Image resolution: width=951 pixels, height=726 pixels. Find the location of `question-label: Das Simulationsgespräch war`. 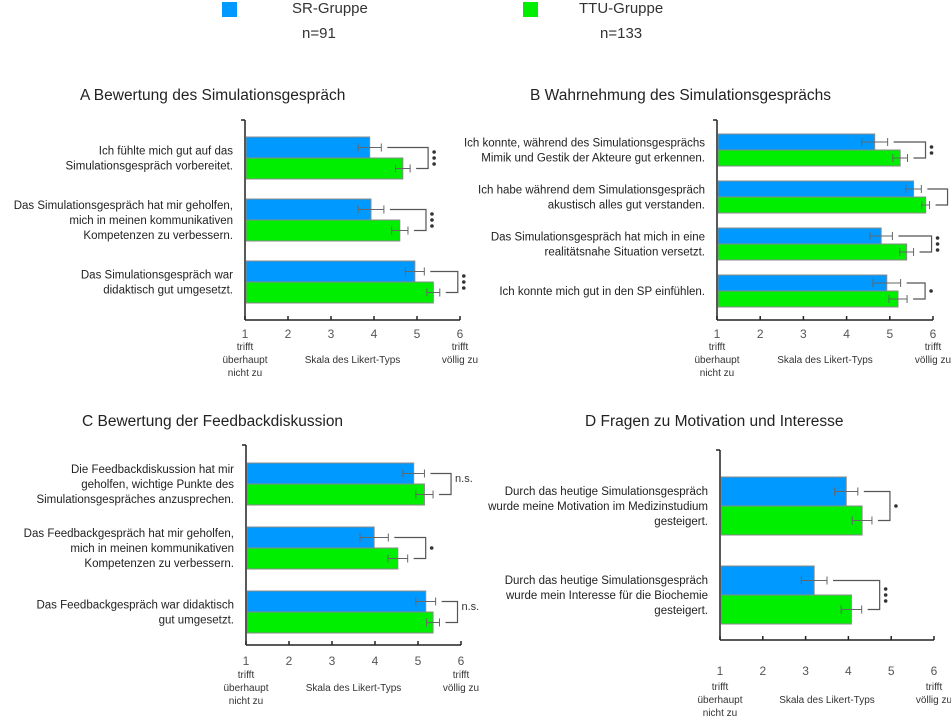

question-label: Das Simulationsgespräch war is located at coordinates (157, 276).